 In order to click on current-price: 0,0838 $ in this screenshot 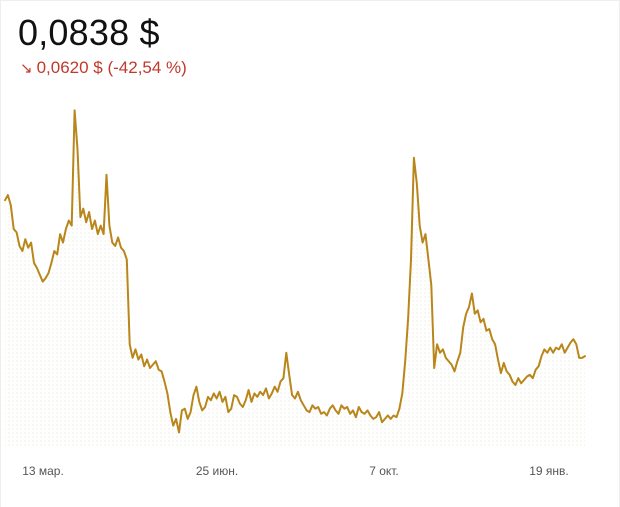, I will do `click(89, 32)`.